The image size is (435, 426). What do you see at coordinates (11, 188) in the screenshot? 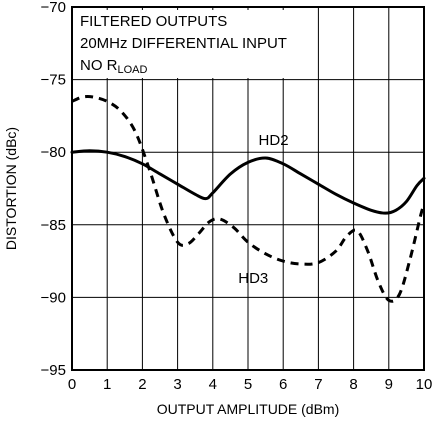
I see `y-axis-label: DISTORTION (dBc)` at bounding box center [11, 188].